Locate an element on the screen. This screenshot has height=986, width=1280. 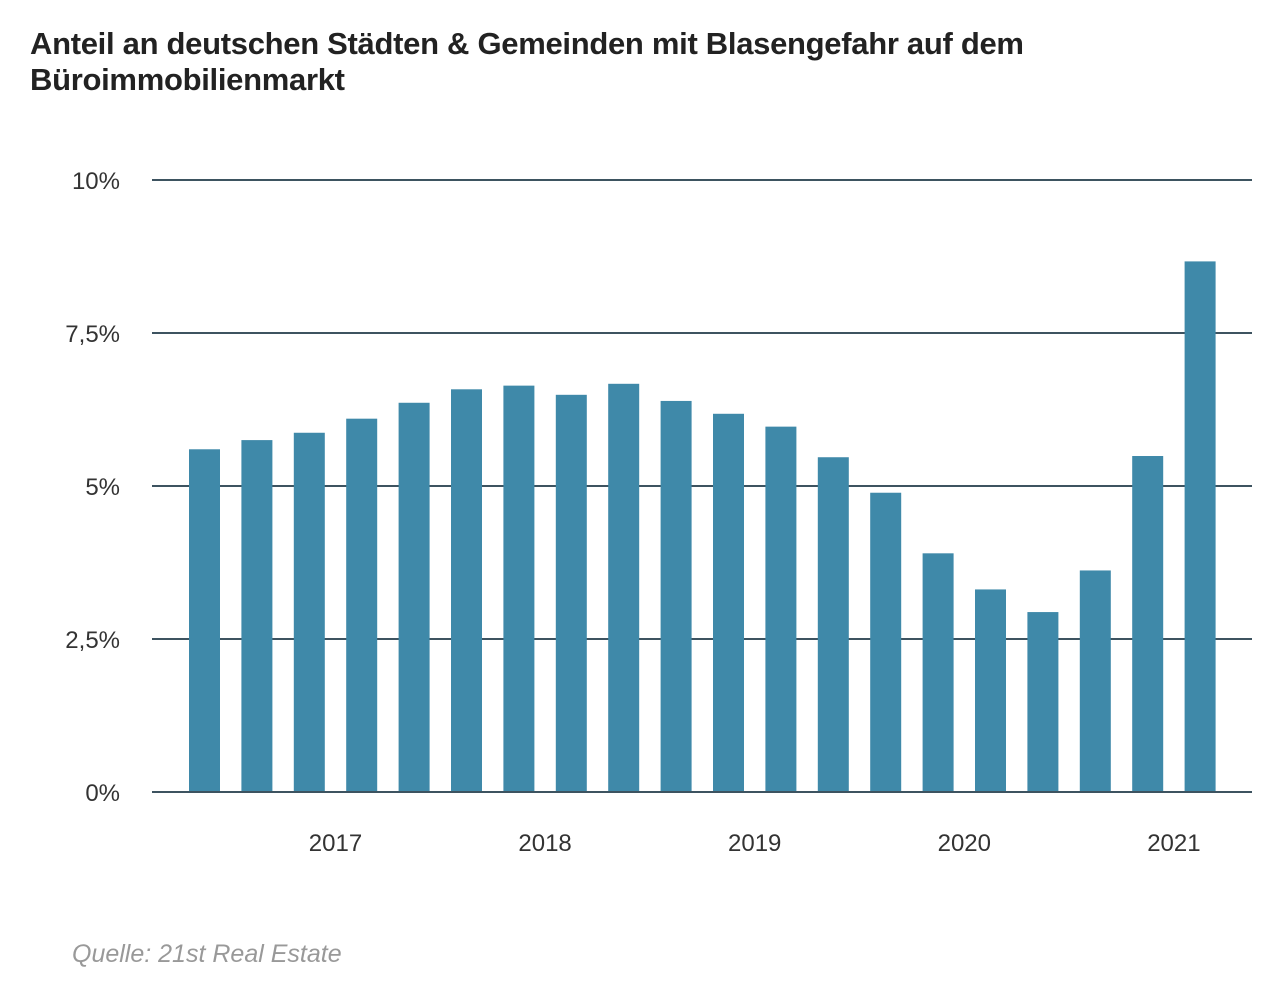
y-tick-label: 7,5% is located at coordinates (92, 334).